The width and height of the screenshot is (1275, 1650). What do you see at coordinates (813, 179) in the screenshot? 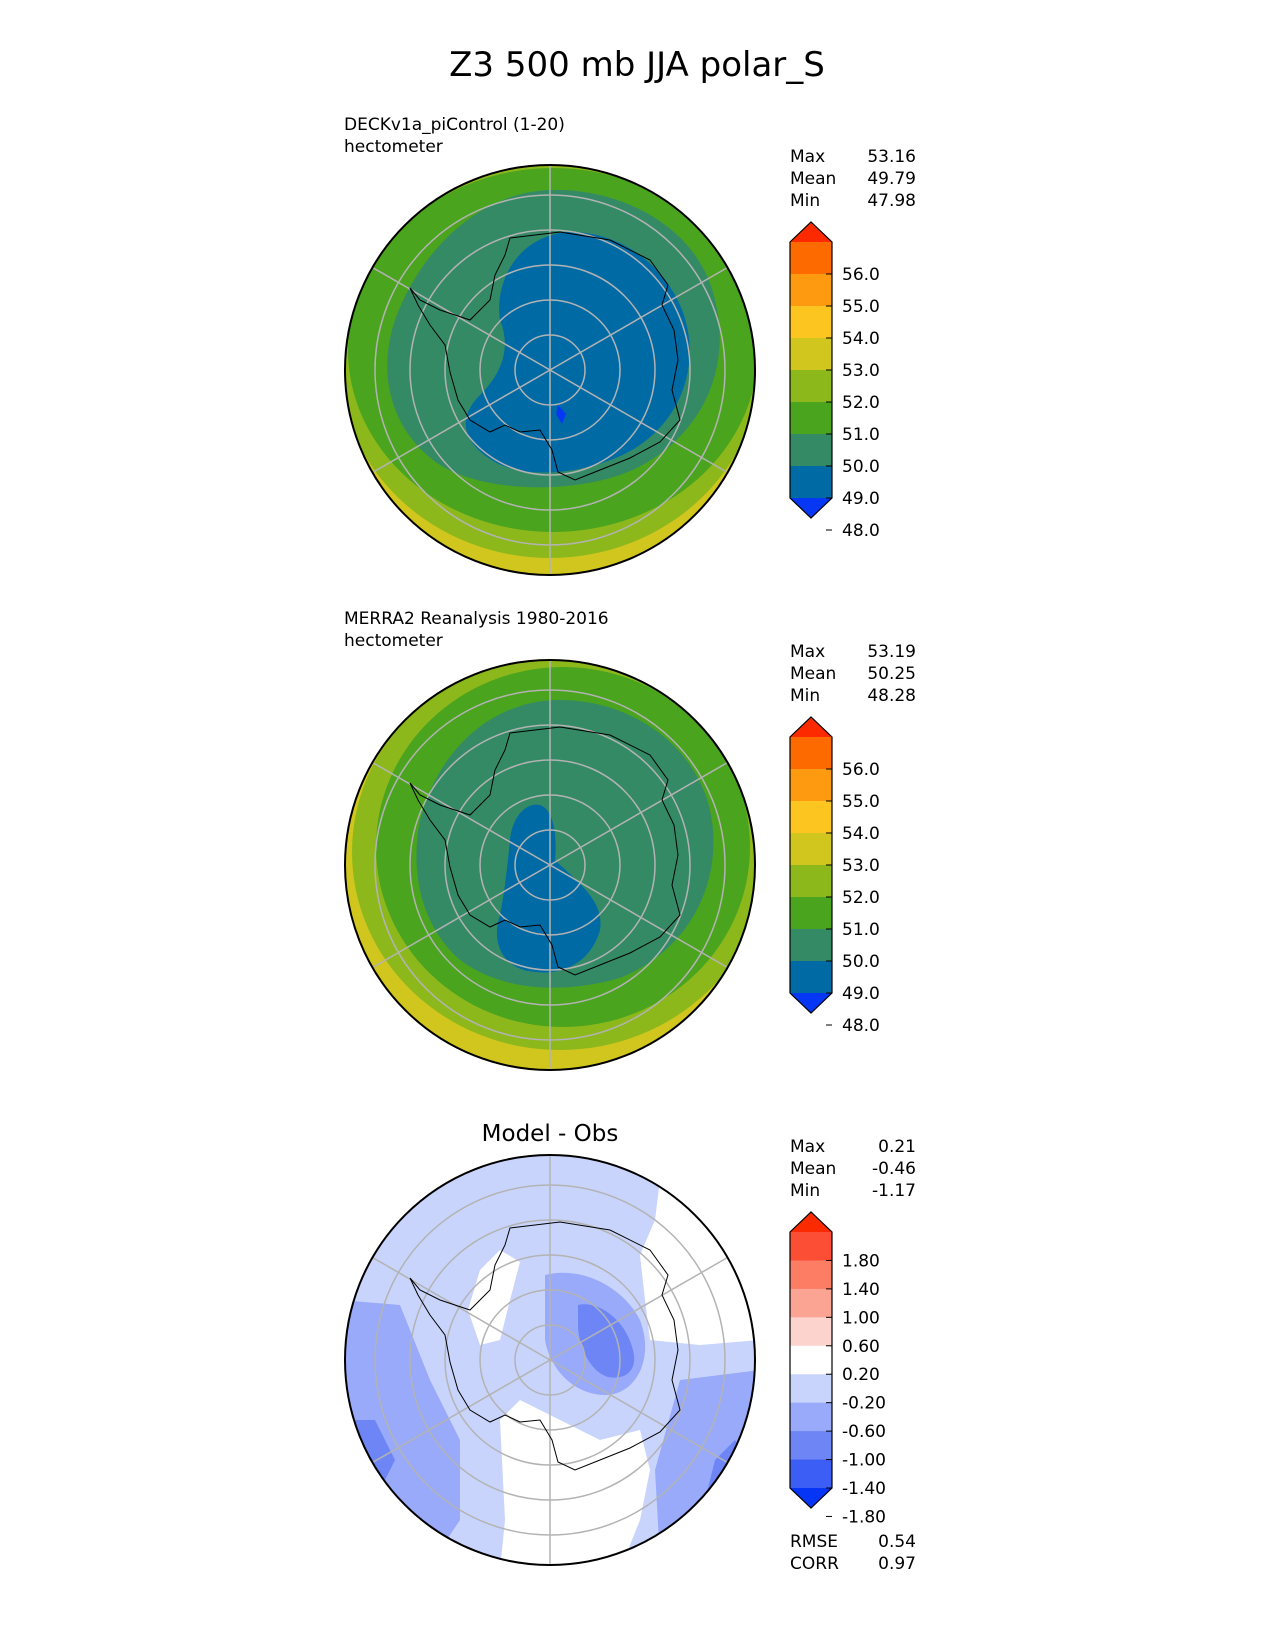
I see `model-stat-mean-label: Mean` at bounding box center [813, 179].